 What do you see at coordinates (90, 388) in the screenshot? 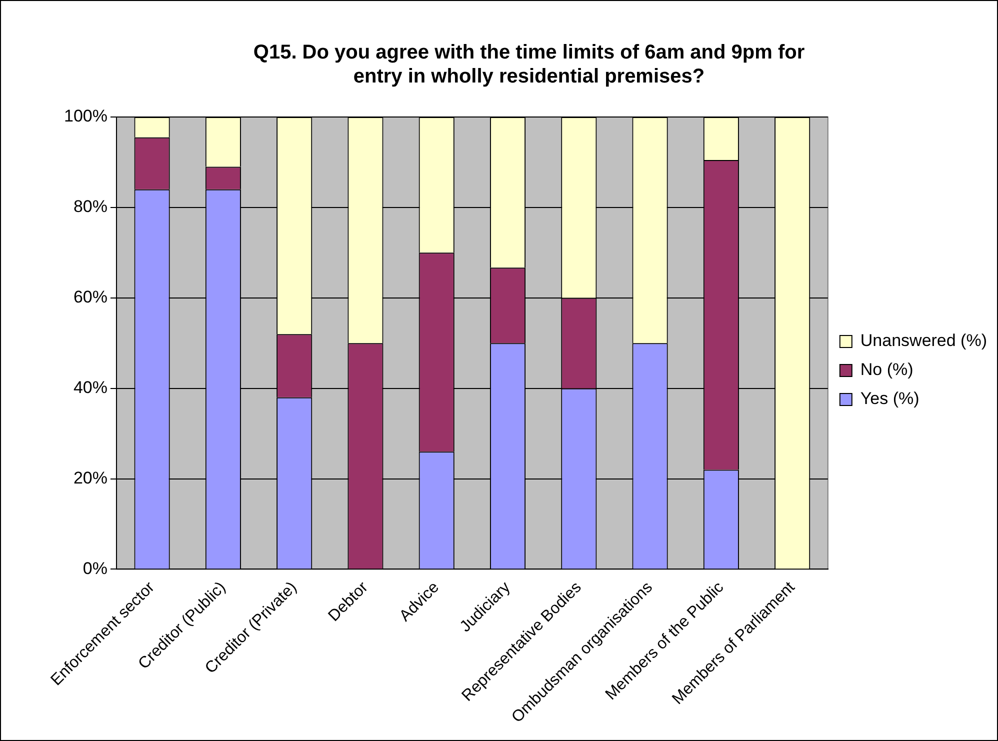
I see `y-tick-label: 40%` at bounding box center [90, 388].